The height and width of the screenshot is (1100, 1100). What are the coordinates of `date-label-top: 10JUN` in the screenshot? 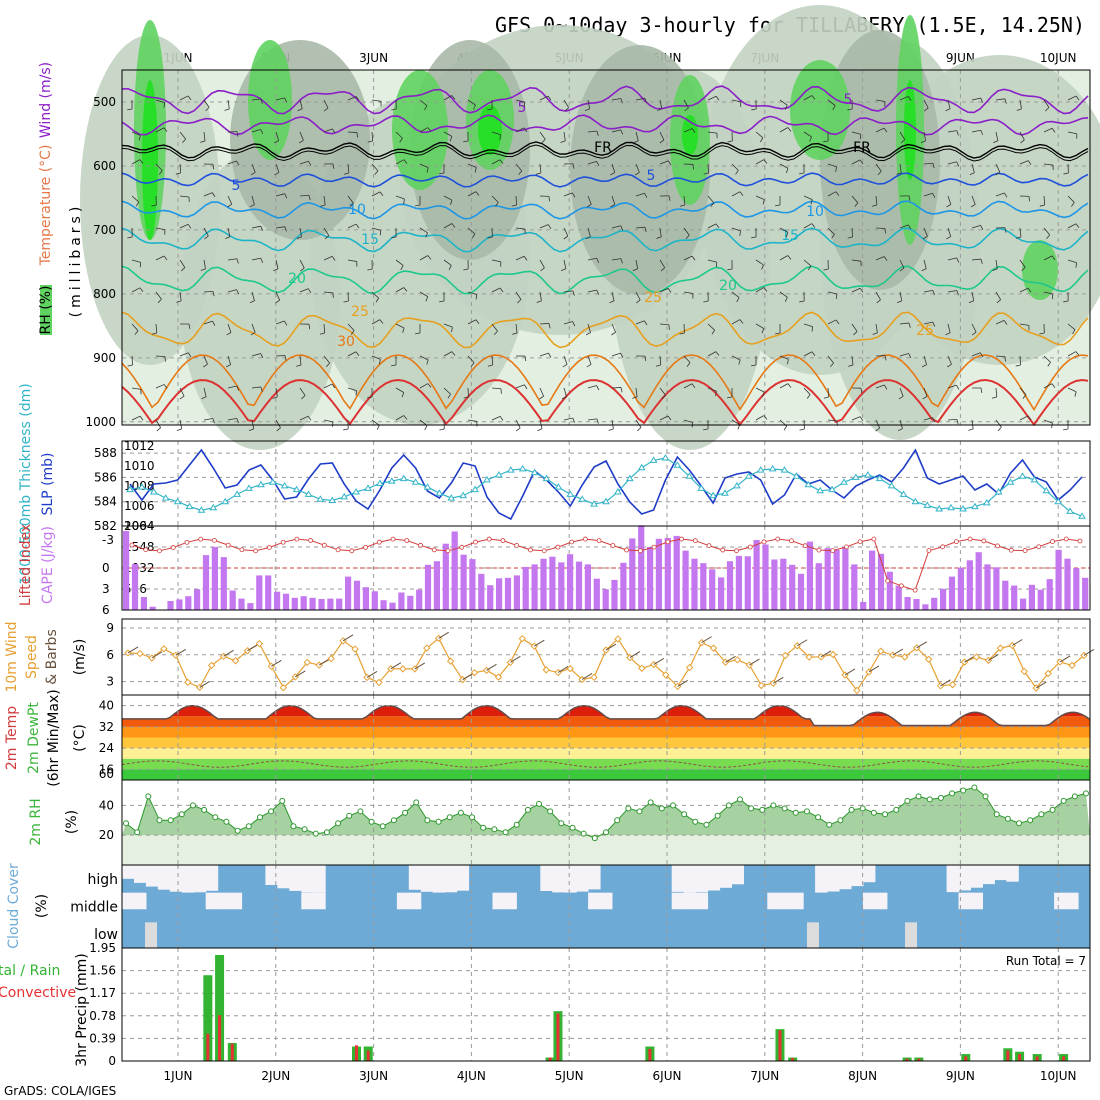 It's located at (1058, 58).